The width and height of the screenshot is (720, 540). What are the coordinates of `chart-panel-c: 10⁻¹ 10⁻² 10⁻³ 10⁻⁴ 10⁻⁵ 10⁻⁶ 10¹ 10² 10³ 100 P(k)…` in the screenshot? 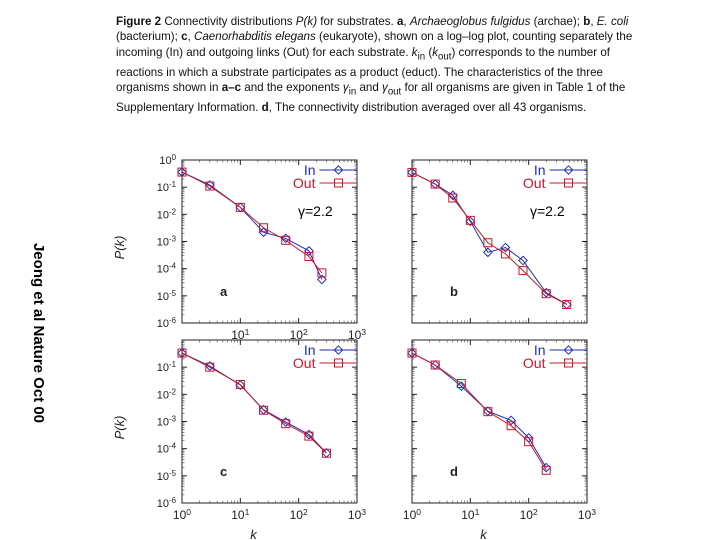 It's located at (239, 439).